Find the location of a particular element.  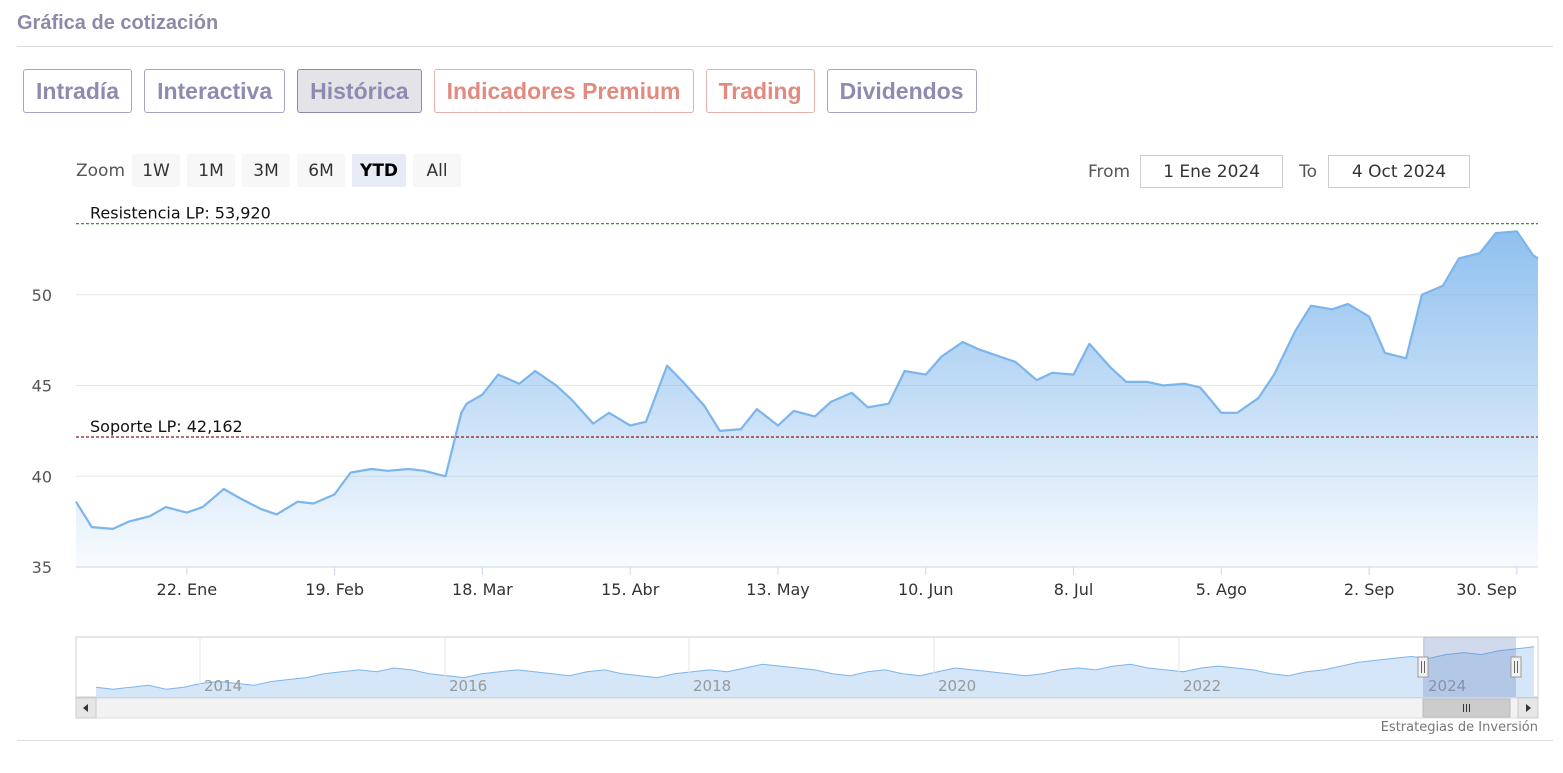

to-label: To is located at coordinates (1308, 171).